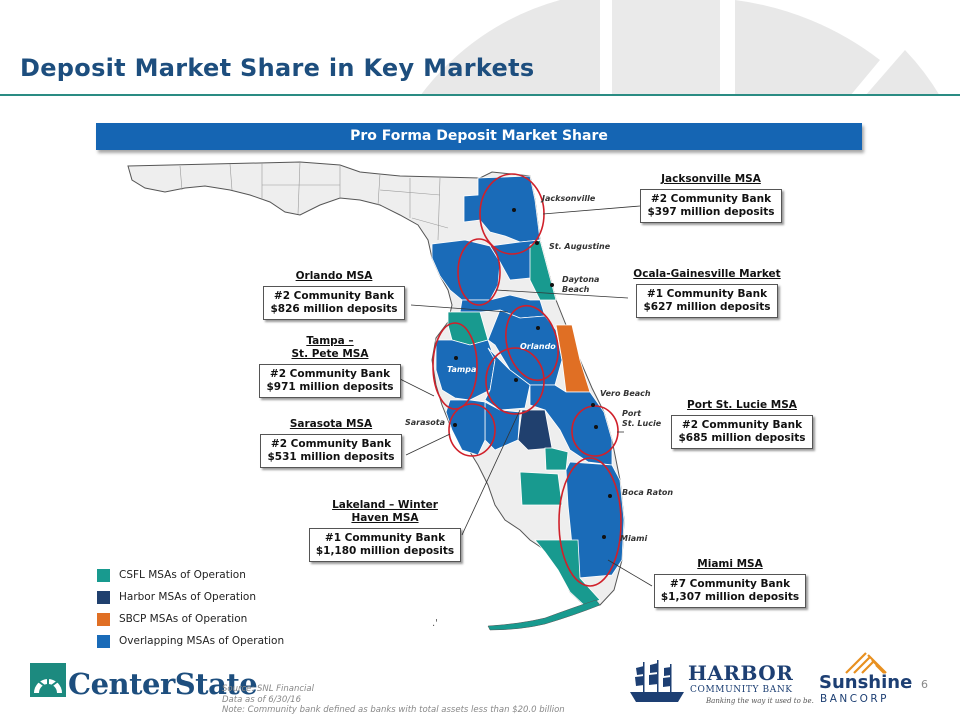  I want to click on region-hendry, so click(541, 488).